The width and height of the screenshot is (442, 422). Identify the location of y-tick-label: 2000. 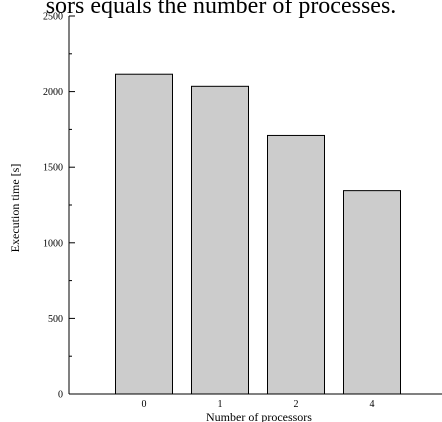
(53, 92).